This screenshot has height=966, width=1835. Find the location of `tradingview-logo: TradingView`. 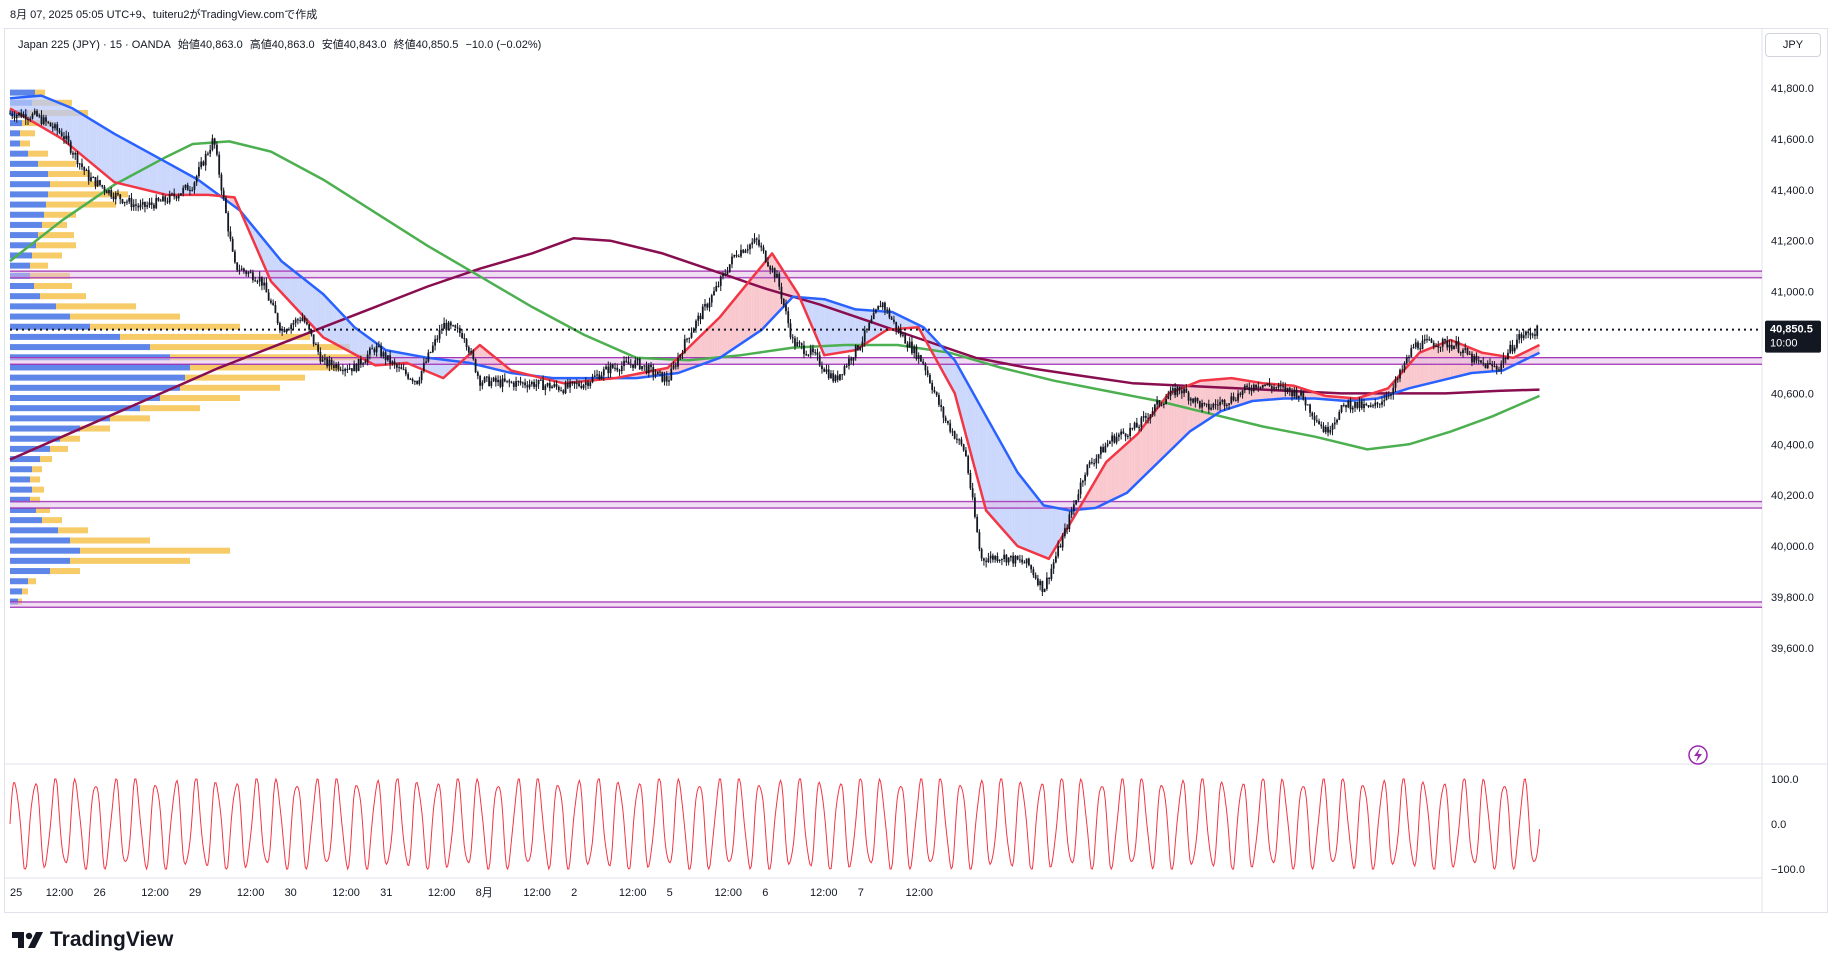

tradingview-logo: TradingView is located at coordinates (92, 940).